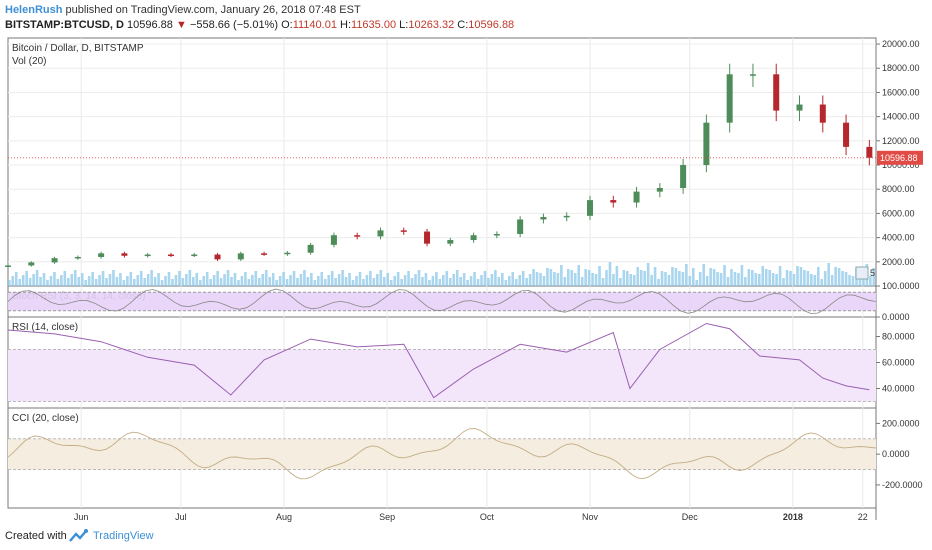 This screenshot has width=932, height=550. Describe the element at coordinates (896, 454) in the screenshot. I see `cci-tick-label: 0.0000` at that location.